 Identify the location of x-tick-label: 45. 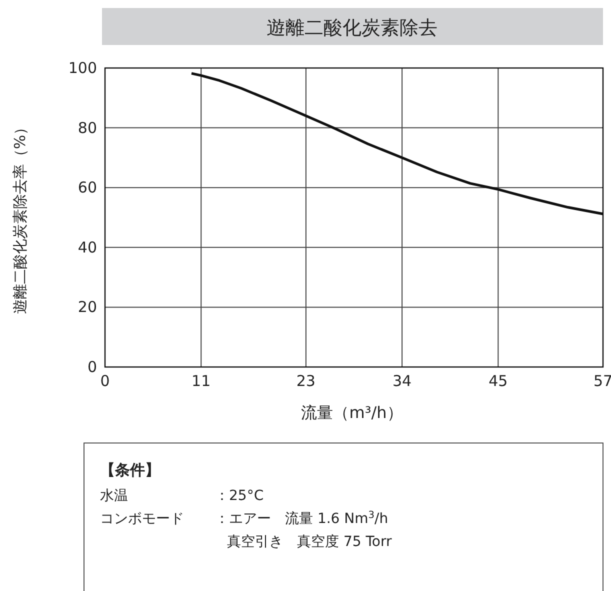
(498, 381).